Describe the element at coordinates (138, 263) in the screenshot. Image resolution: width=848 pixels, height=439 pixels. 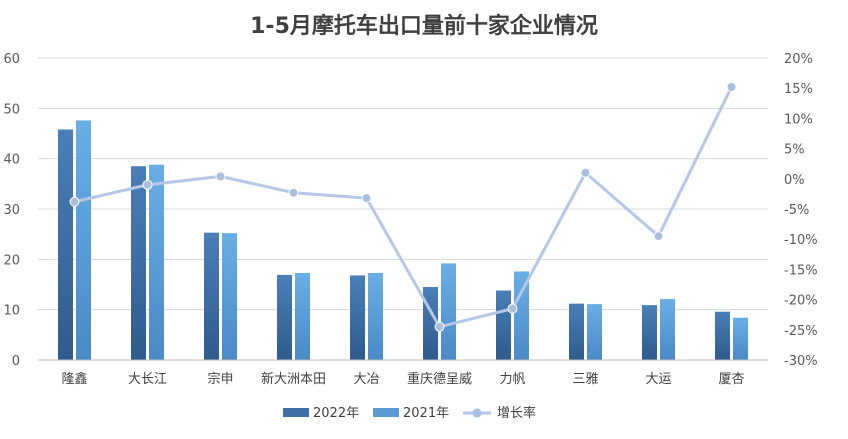
I see `bar-2022年-大长江` at that location.